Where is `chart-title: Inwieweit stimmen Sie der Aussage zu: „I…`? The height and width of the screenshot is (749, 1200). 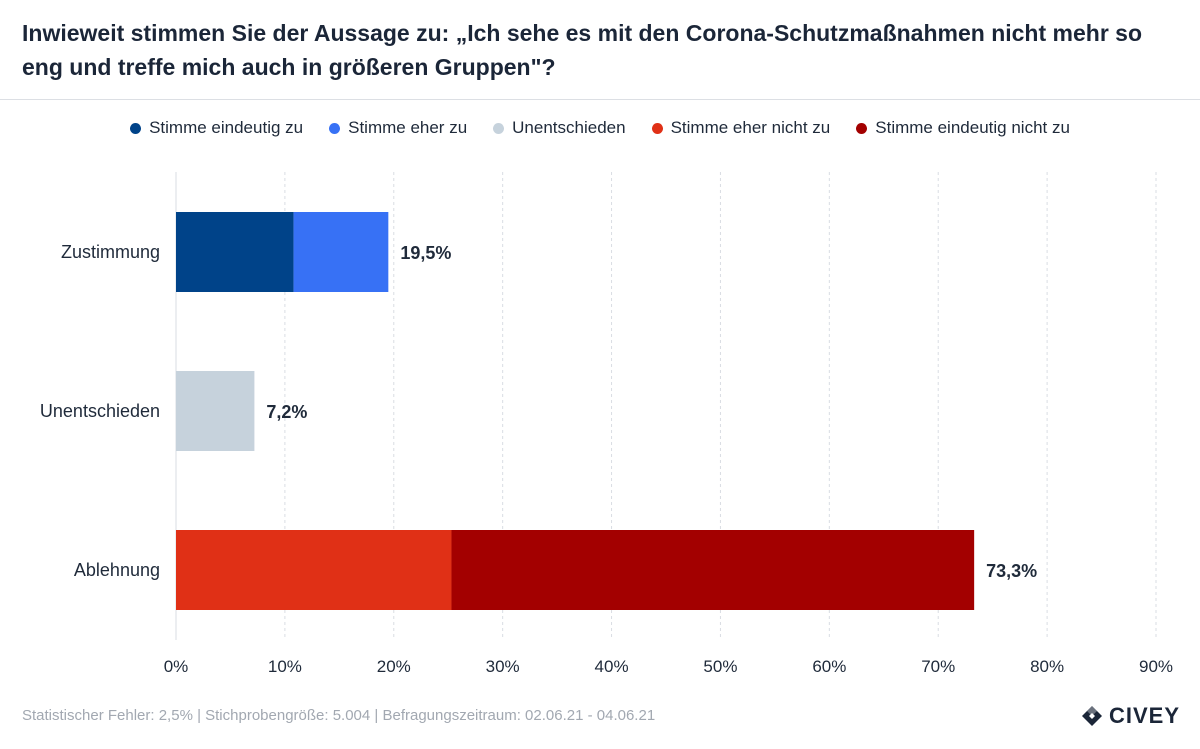 chart-title: Inwieweit stimmen Sie der Aussage zu: „I… is located at coordinates (582, 50).